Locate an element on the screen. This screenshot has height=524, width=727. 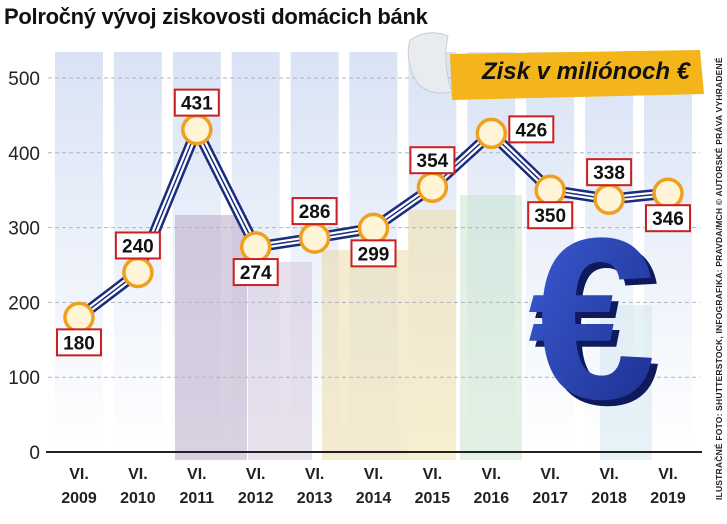
x-tick-label: 2011 is located at coordinates (196, 498).